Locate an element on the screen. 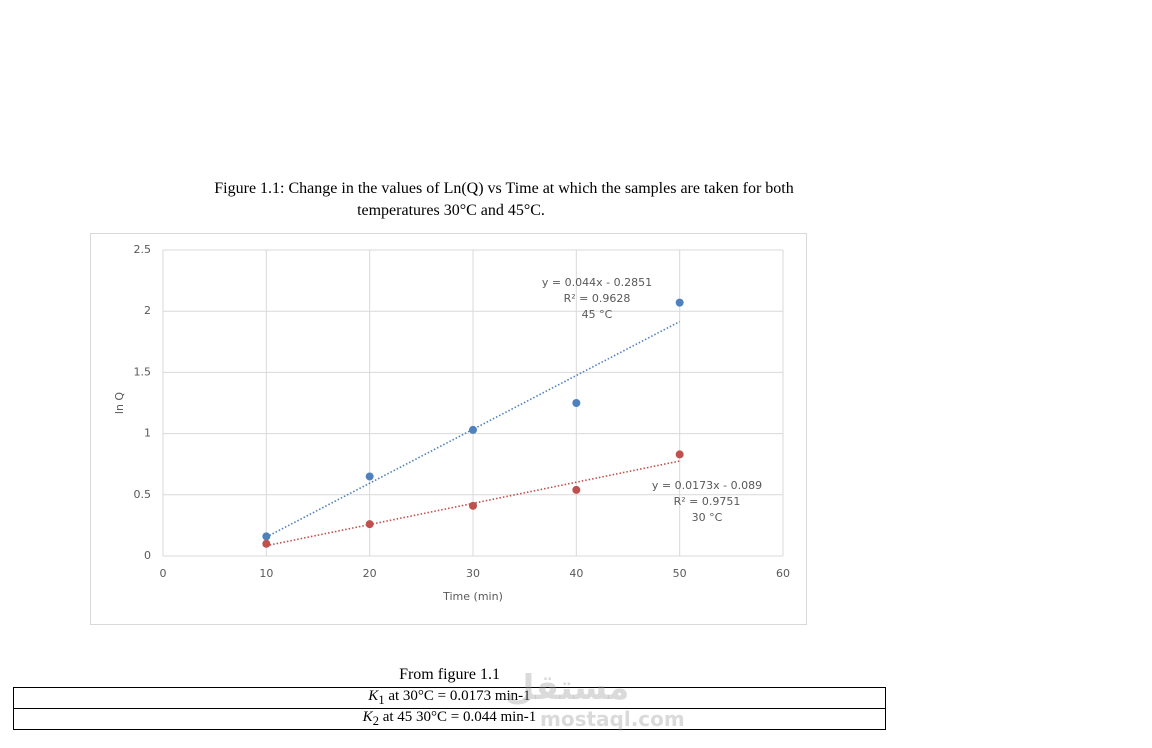  cell-text: at 30°C = 0.0173 min-1 is located at coordinates (457, 696).